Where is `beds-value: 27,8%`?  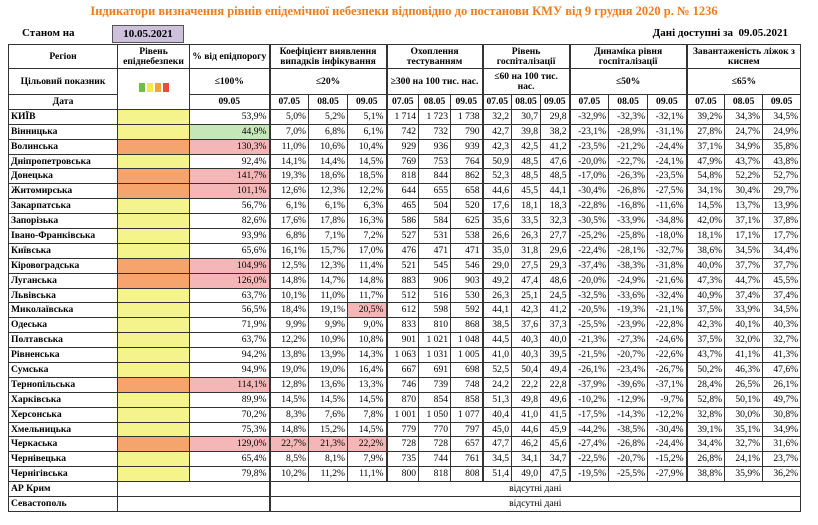 beds-value: 27,8% is located at coordinates (705, 131).